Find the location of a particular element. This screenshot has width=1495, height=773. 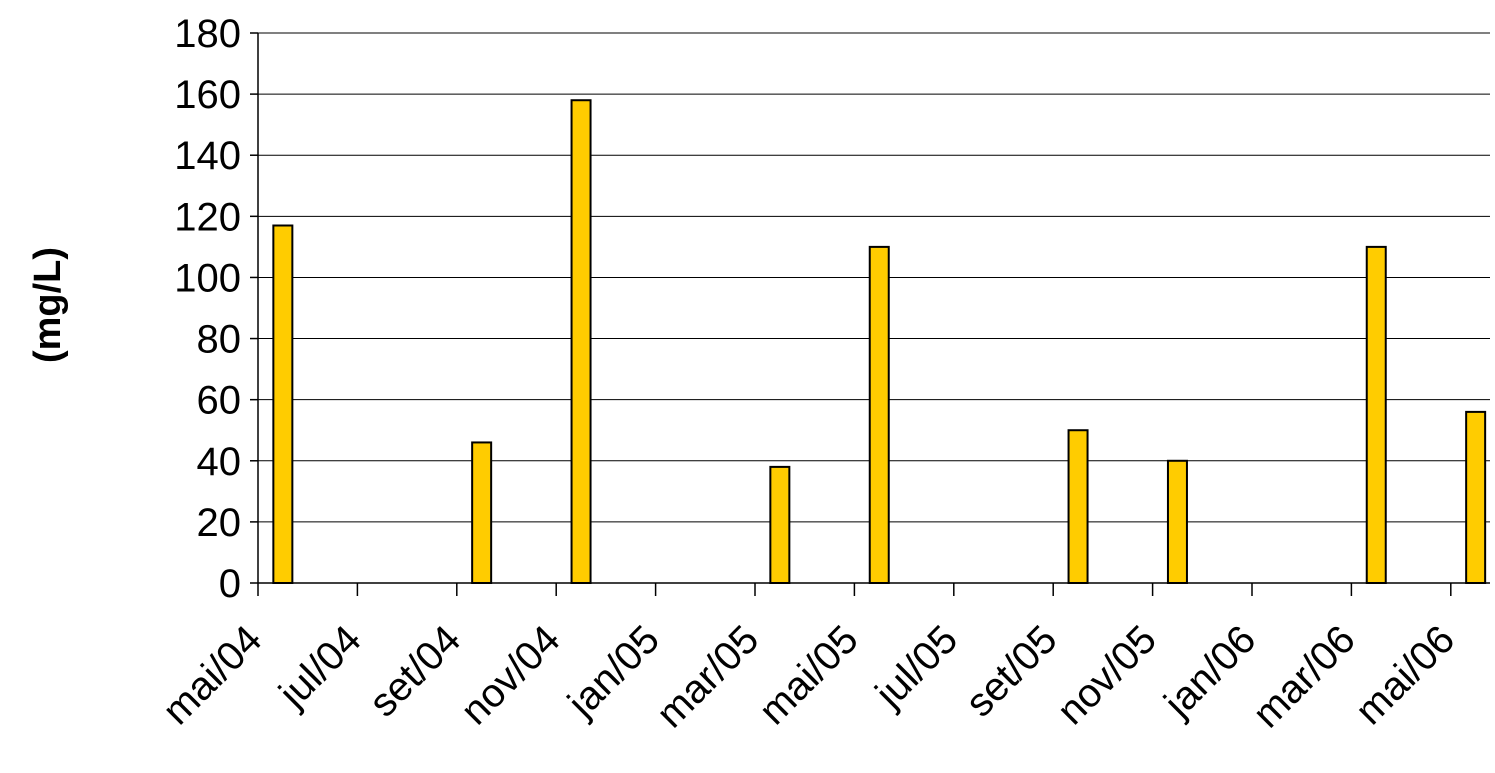

x-axis-ticks is located at coordinates (854, 589).